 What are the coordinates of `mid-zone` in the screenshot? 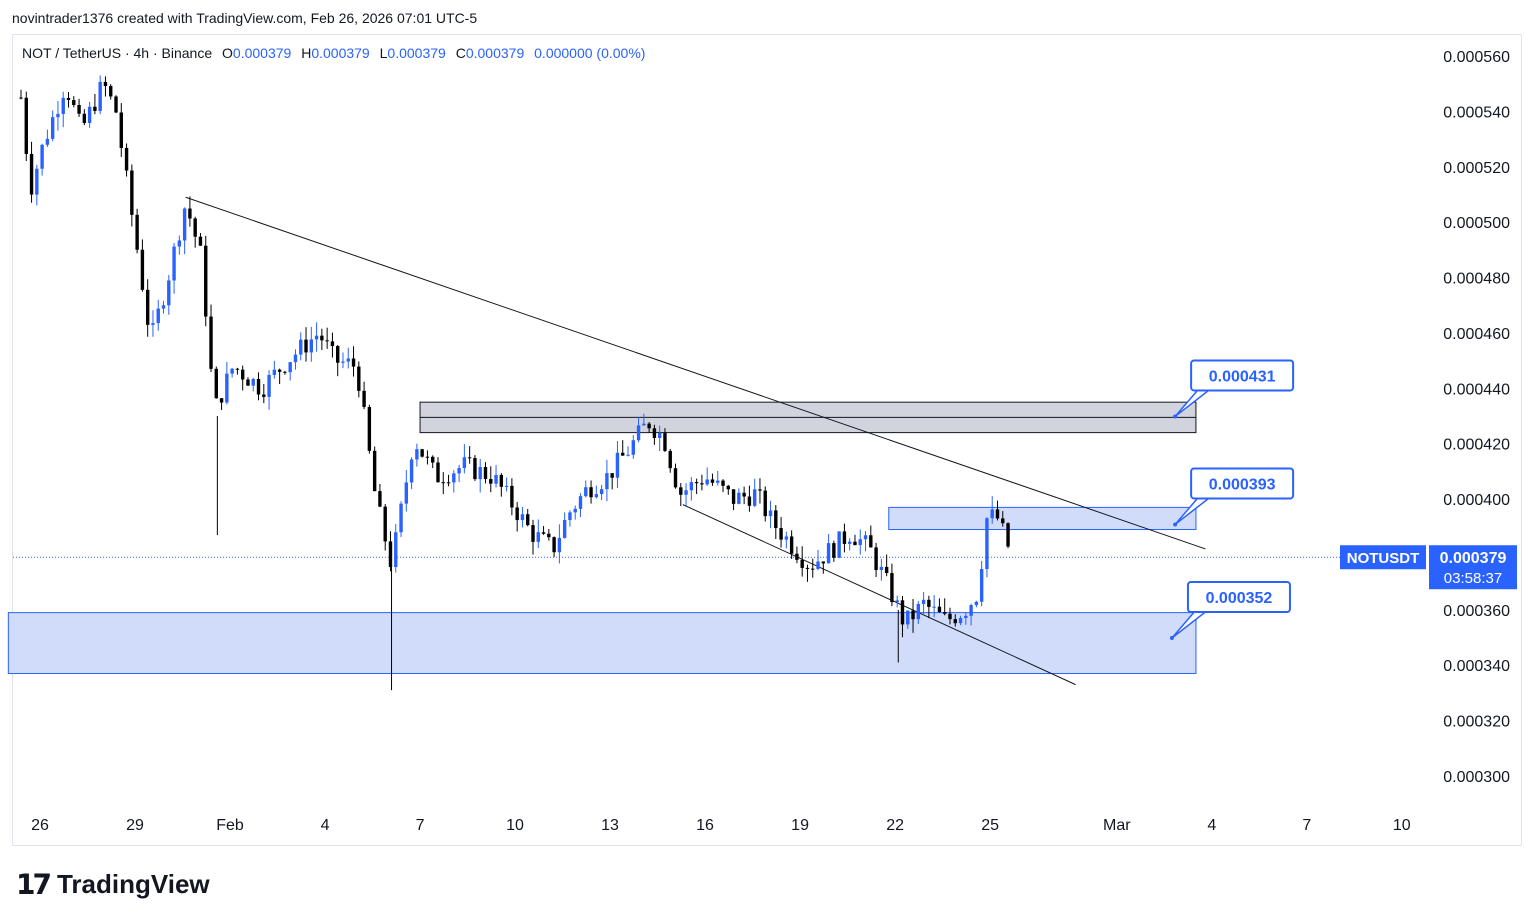 It's located at (1042, 518).